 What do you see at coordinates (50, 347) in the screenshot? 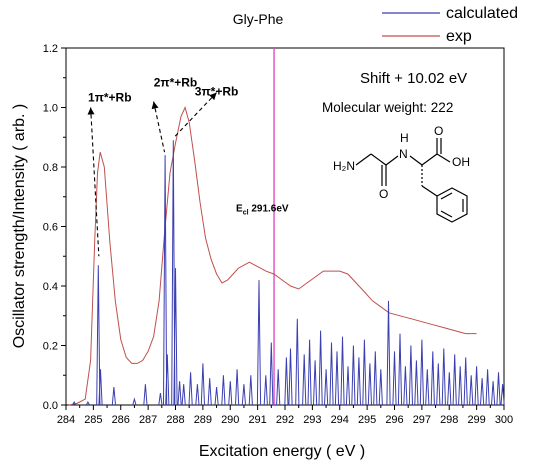
I see `y-tick-label: 0.2` at bounding box center [50, 347].